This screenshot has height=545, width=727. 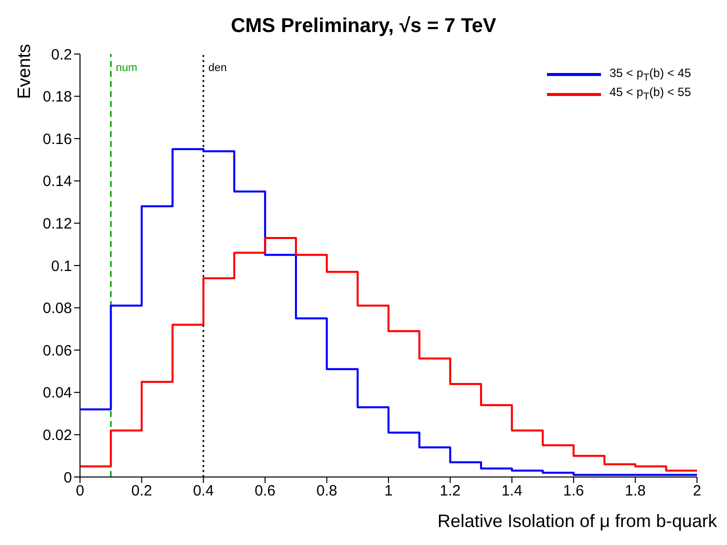 What do you see at coordinates (80, 491) in the screenshot?
I see `x-tick-label: 0` at bounding box center [80, 491].